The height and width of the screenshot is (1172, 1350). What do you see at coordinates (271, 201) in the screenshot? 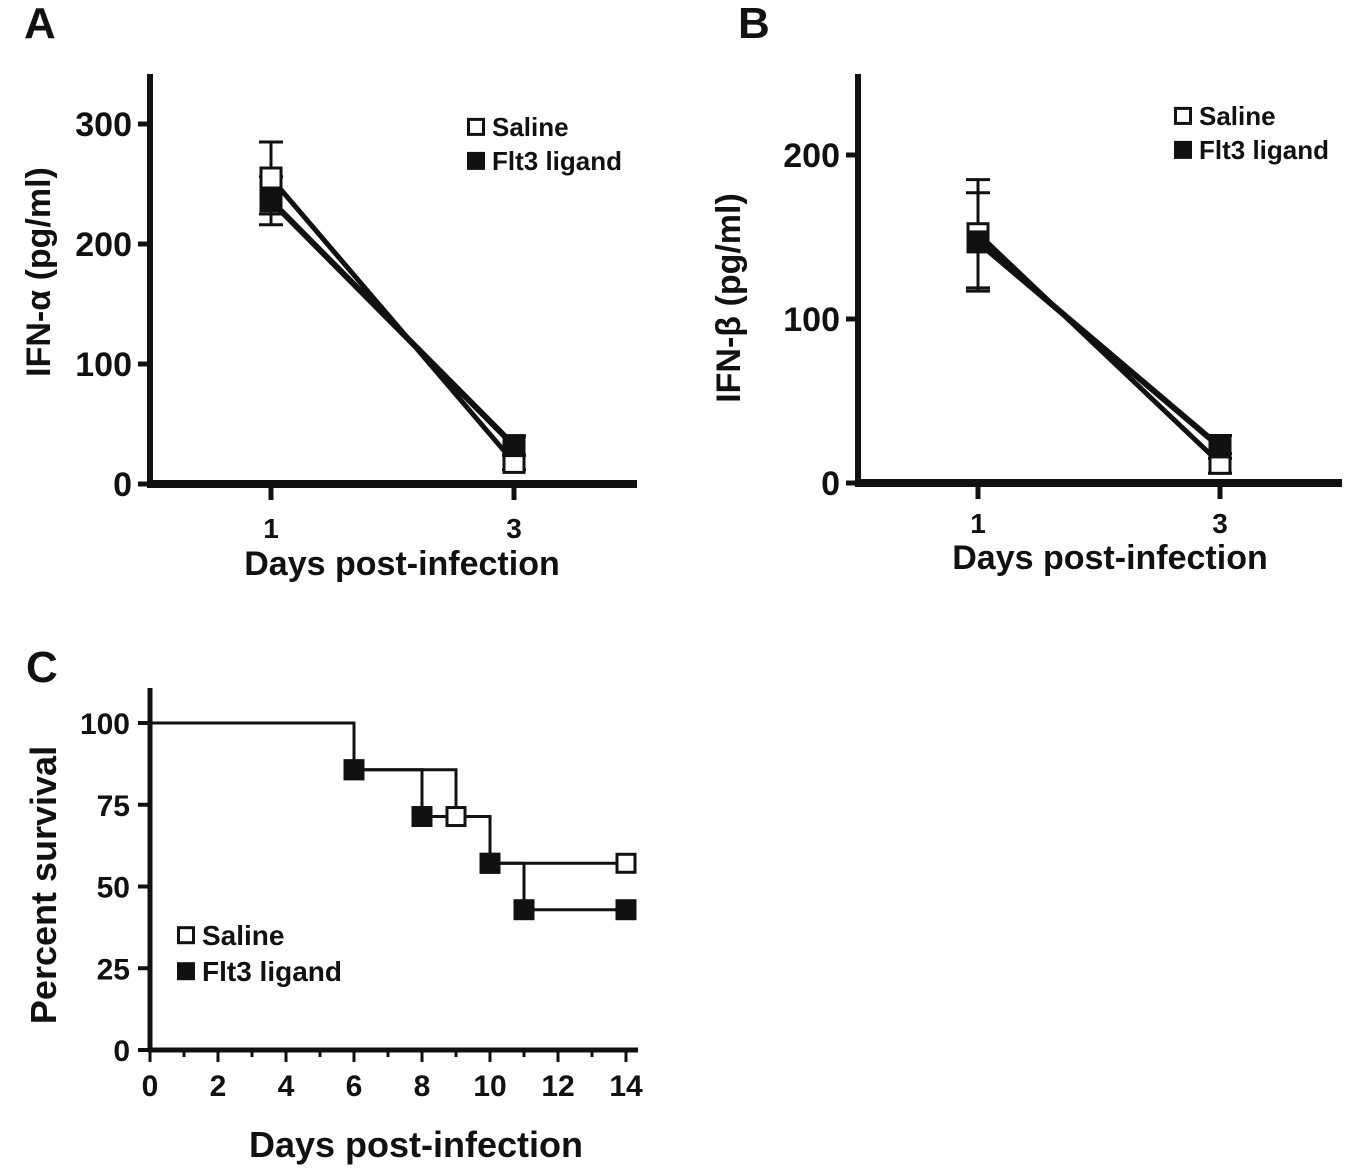
I see `panel-a-point-flt3-day1` at bounding box center [271, 201].